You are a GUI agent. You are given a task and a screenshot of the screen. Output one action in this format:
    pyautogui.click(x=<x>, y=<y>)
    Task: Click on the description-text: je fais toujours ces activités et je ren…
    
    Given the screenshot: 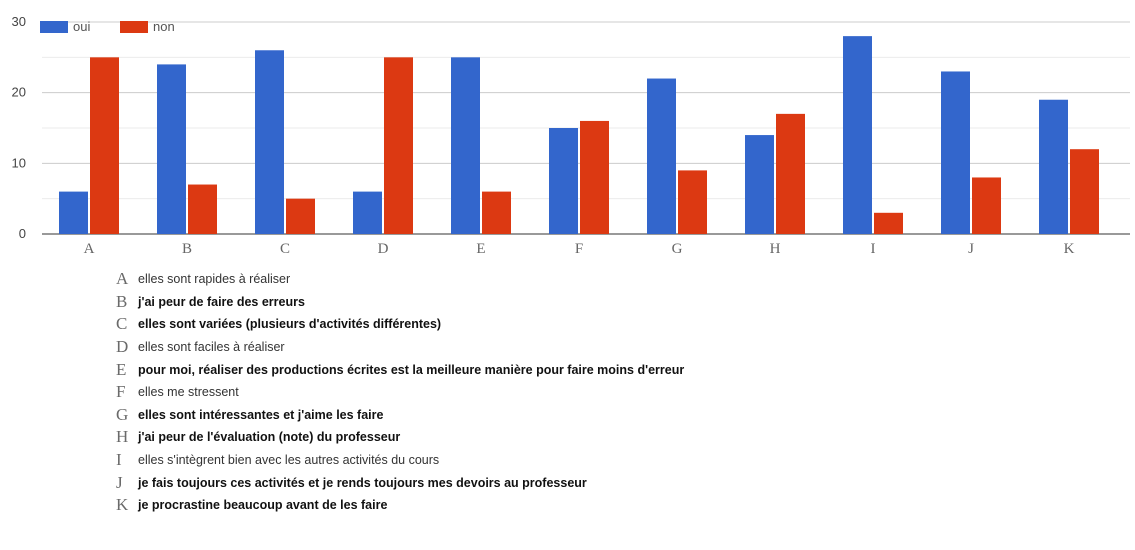 What is the action you would take?
    pyautogui.click(x=362, y=482)
    